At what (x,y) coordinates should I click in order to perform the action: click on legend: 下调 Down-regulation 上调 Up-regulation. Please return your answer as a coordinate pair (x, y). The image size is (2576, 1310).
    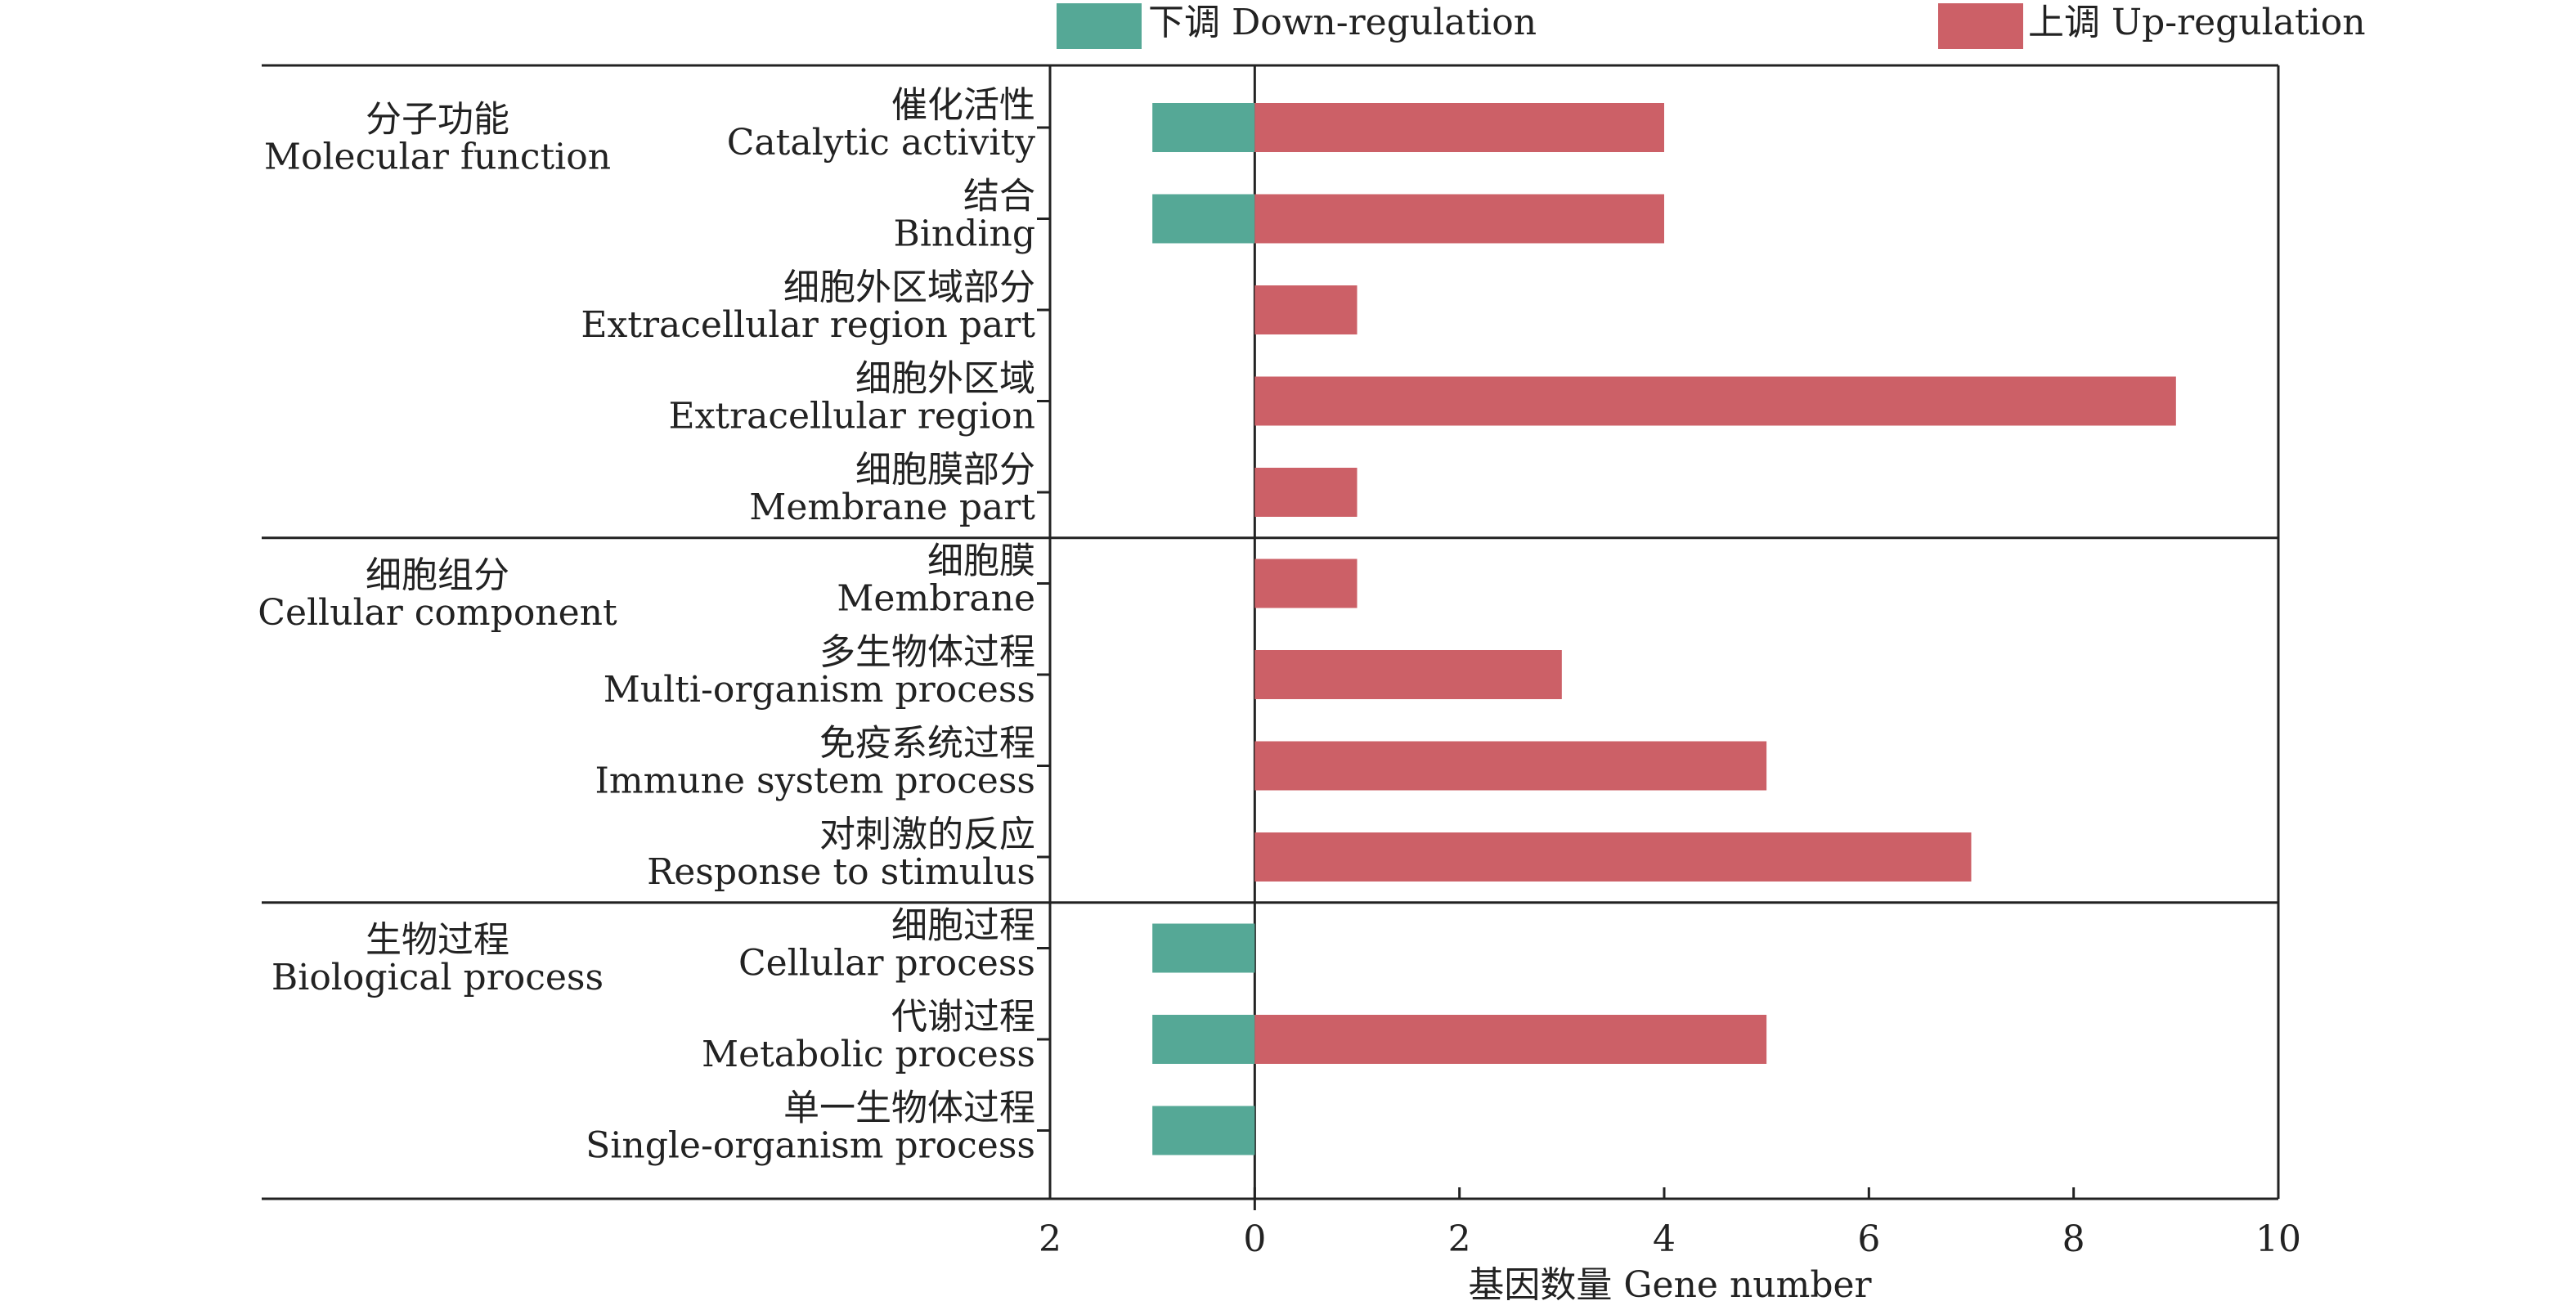
    Looking at the image, I should click on (1712, 26).